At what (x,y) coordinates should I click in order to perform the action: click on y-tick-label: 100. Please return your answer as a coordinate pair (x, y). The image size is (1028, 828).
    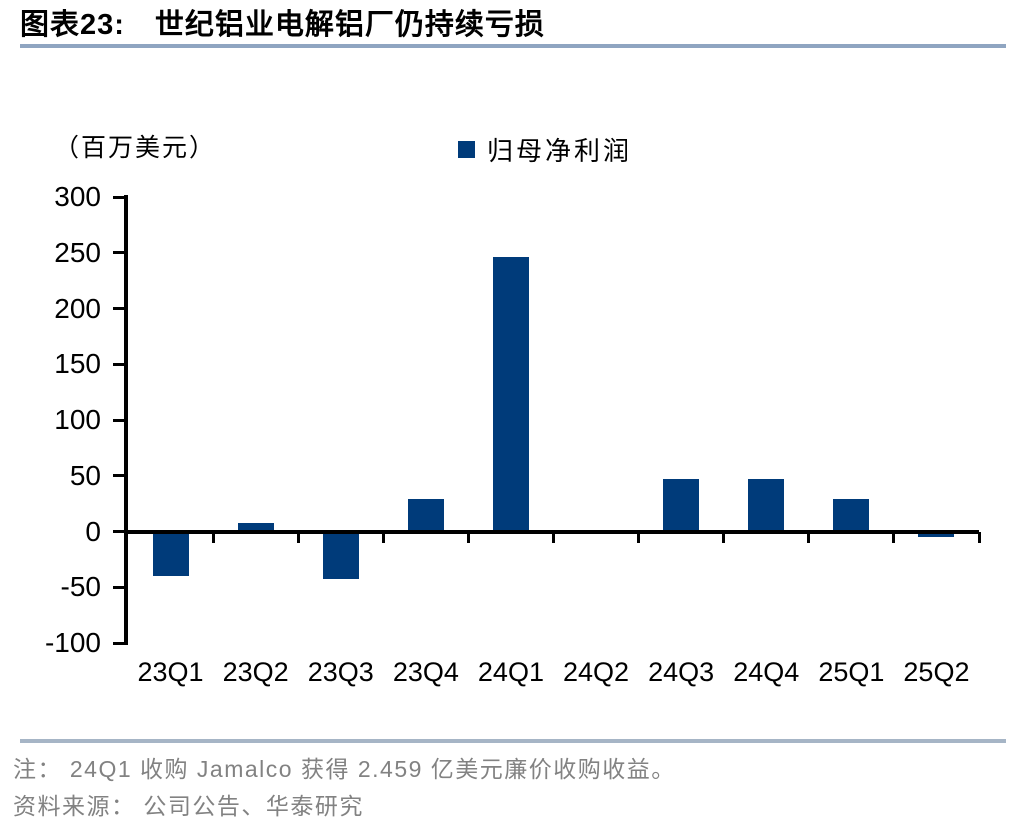
    Looking at the image, I should click on (77, 419).